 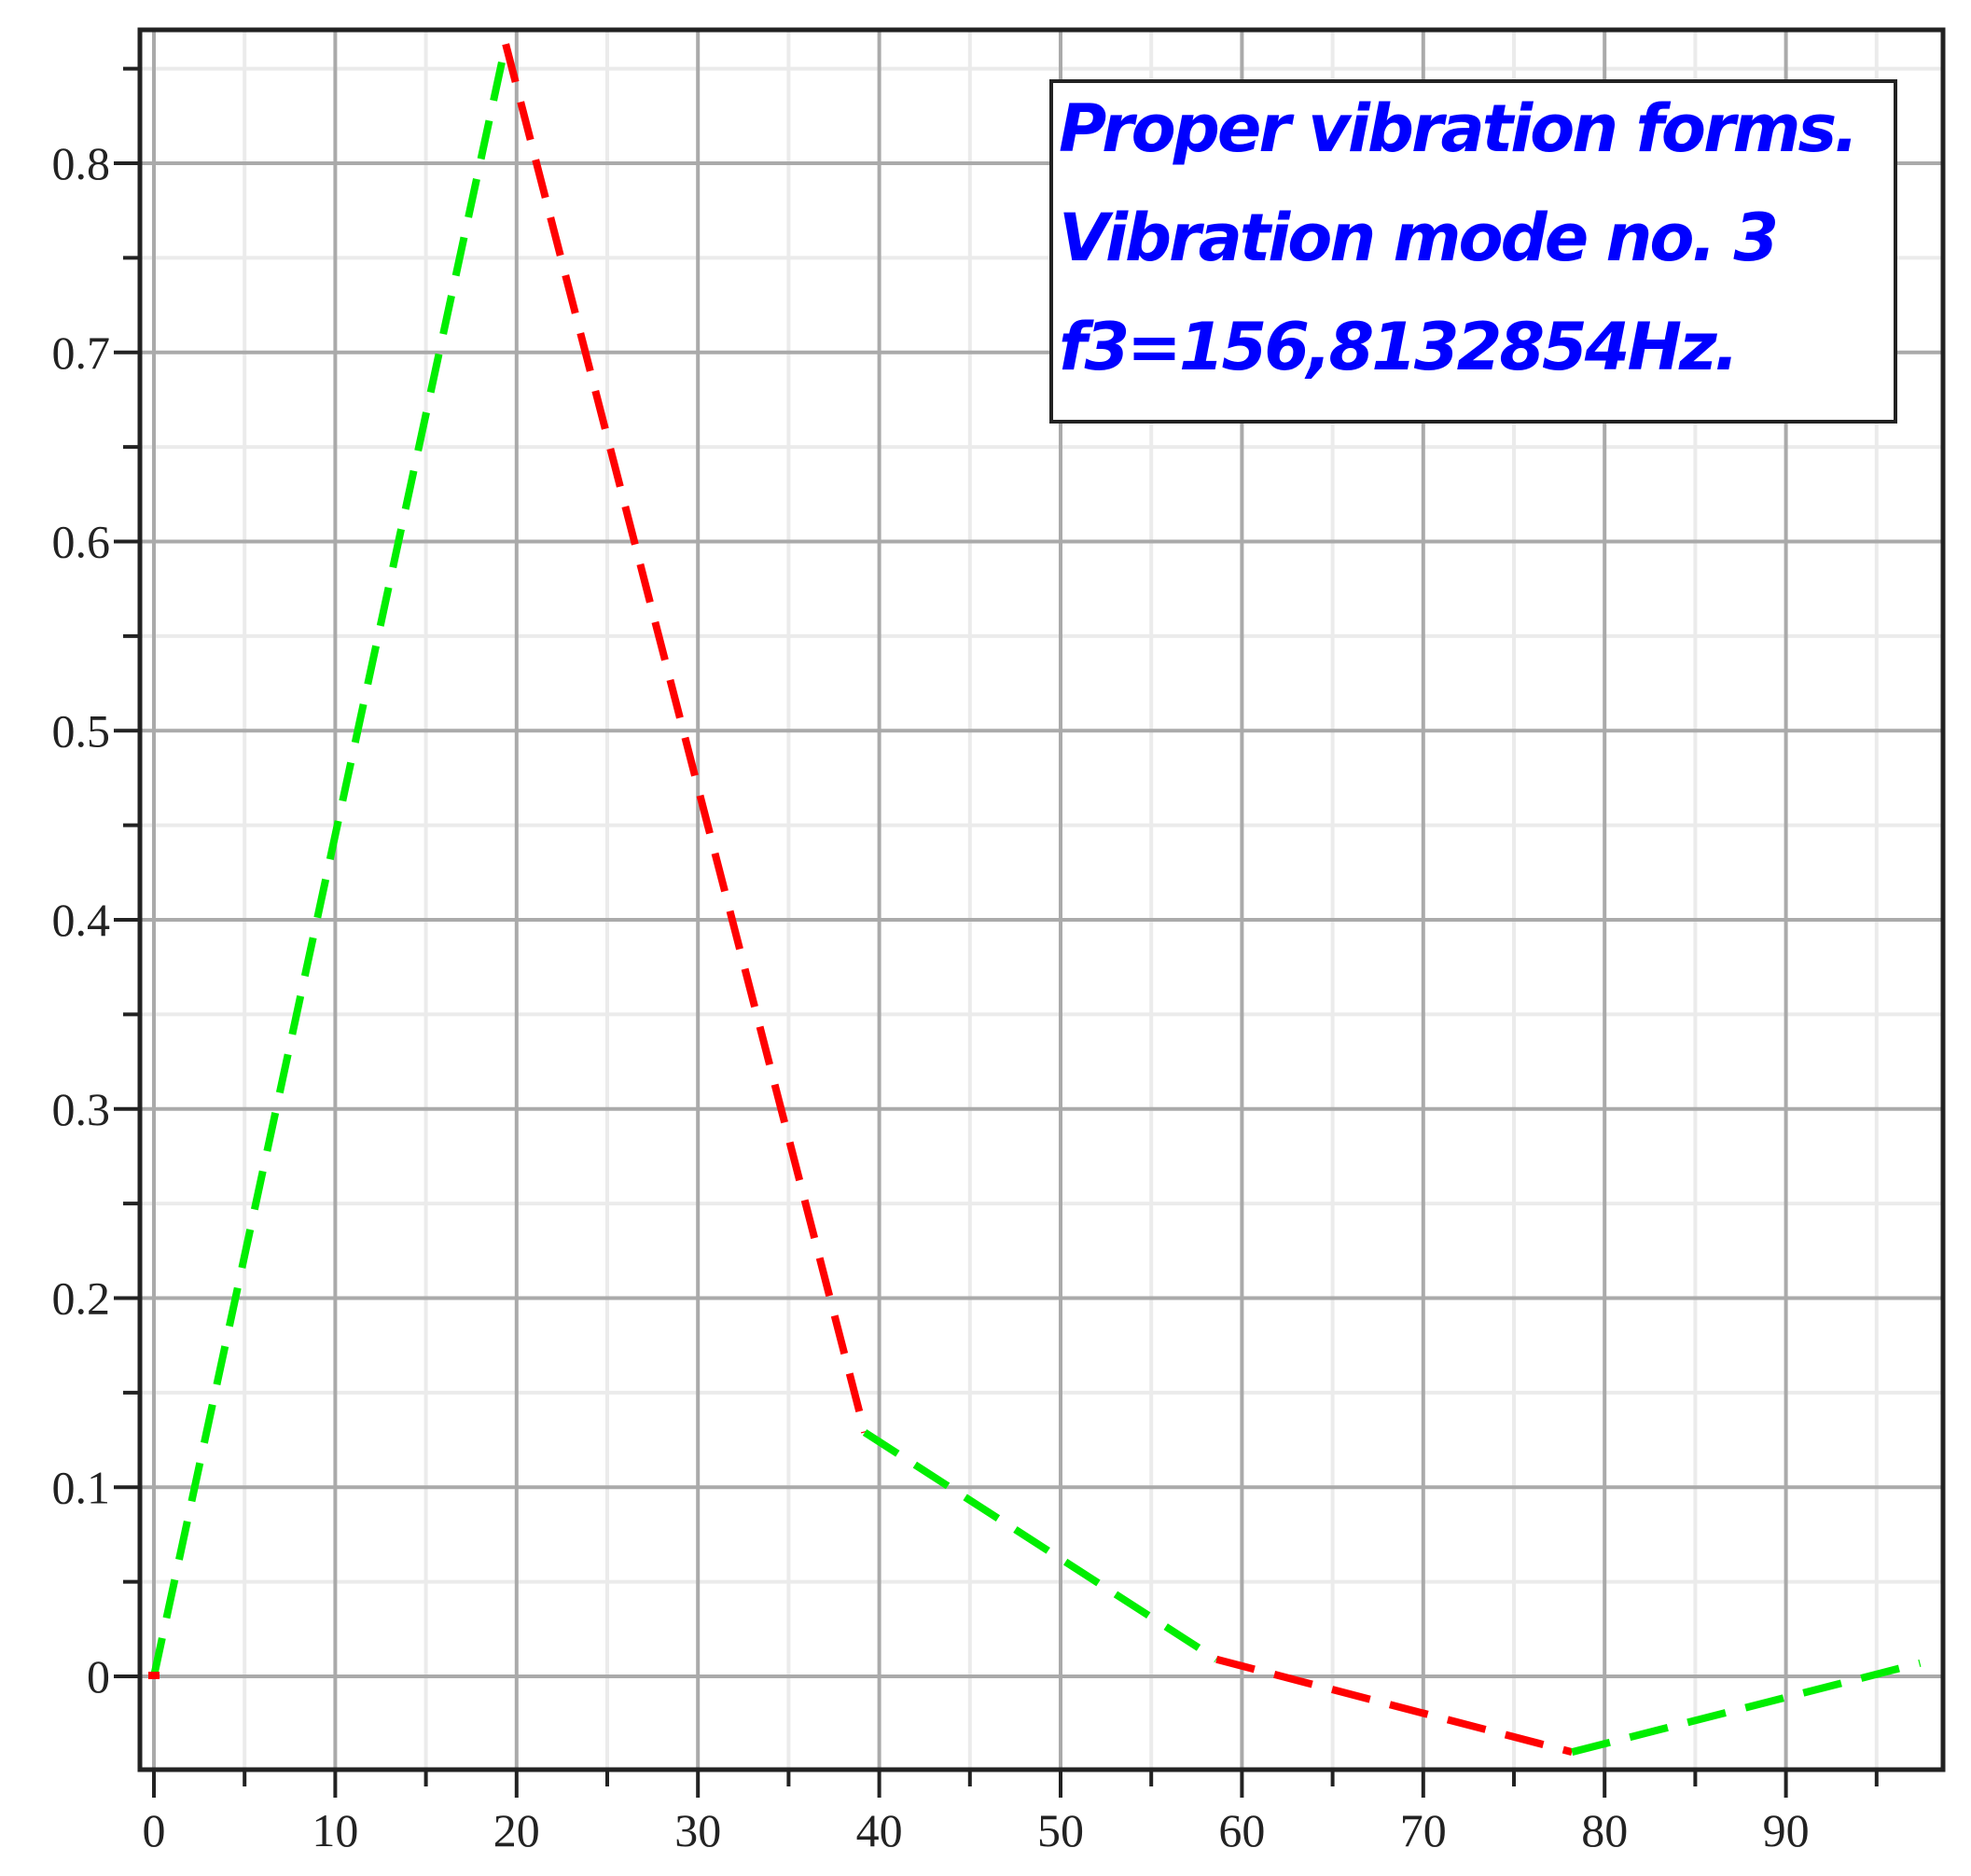 I want to click on y-tick-label: 0.6, so click(x=82, y=542).